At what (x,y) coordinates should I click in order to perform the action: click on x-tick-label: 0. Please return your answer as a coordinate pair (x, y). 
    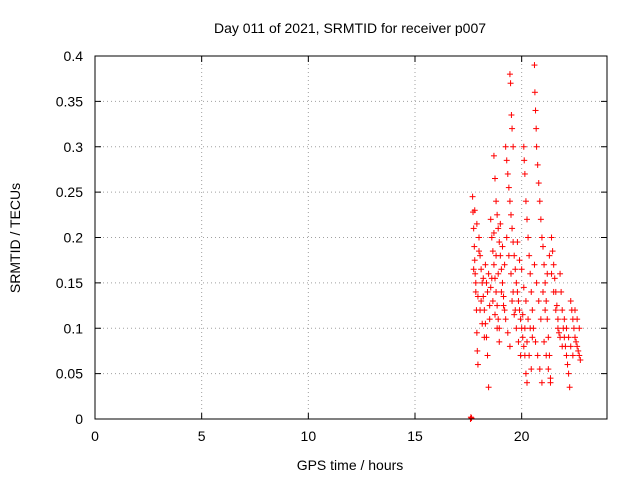
    Looking at the image, I should click on (95, 436).